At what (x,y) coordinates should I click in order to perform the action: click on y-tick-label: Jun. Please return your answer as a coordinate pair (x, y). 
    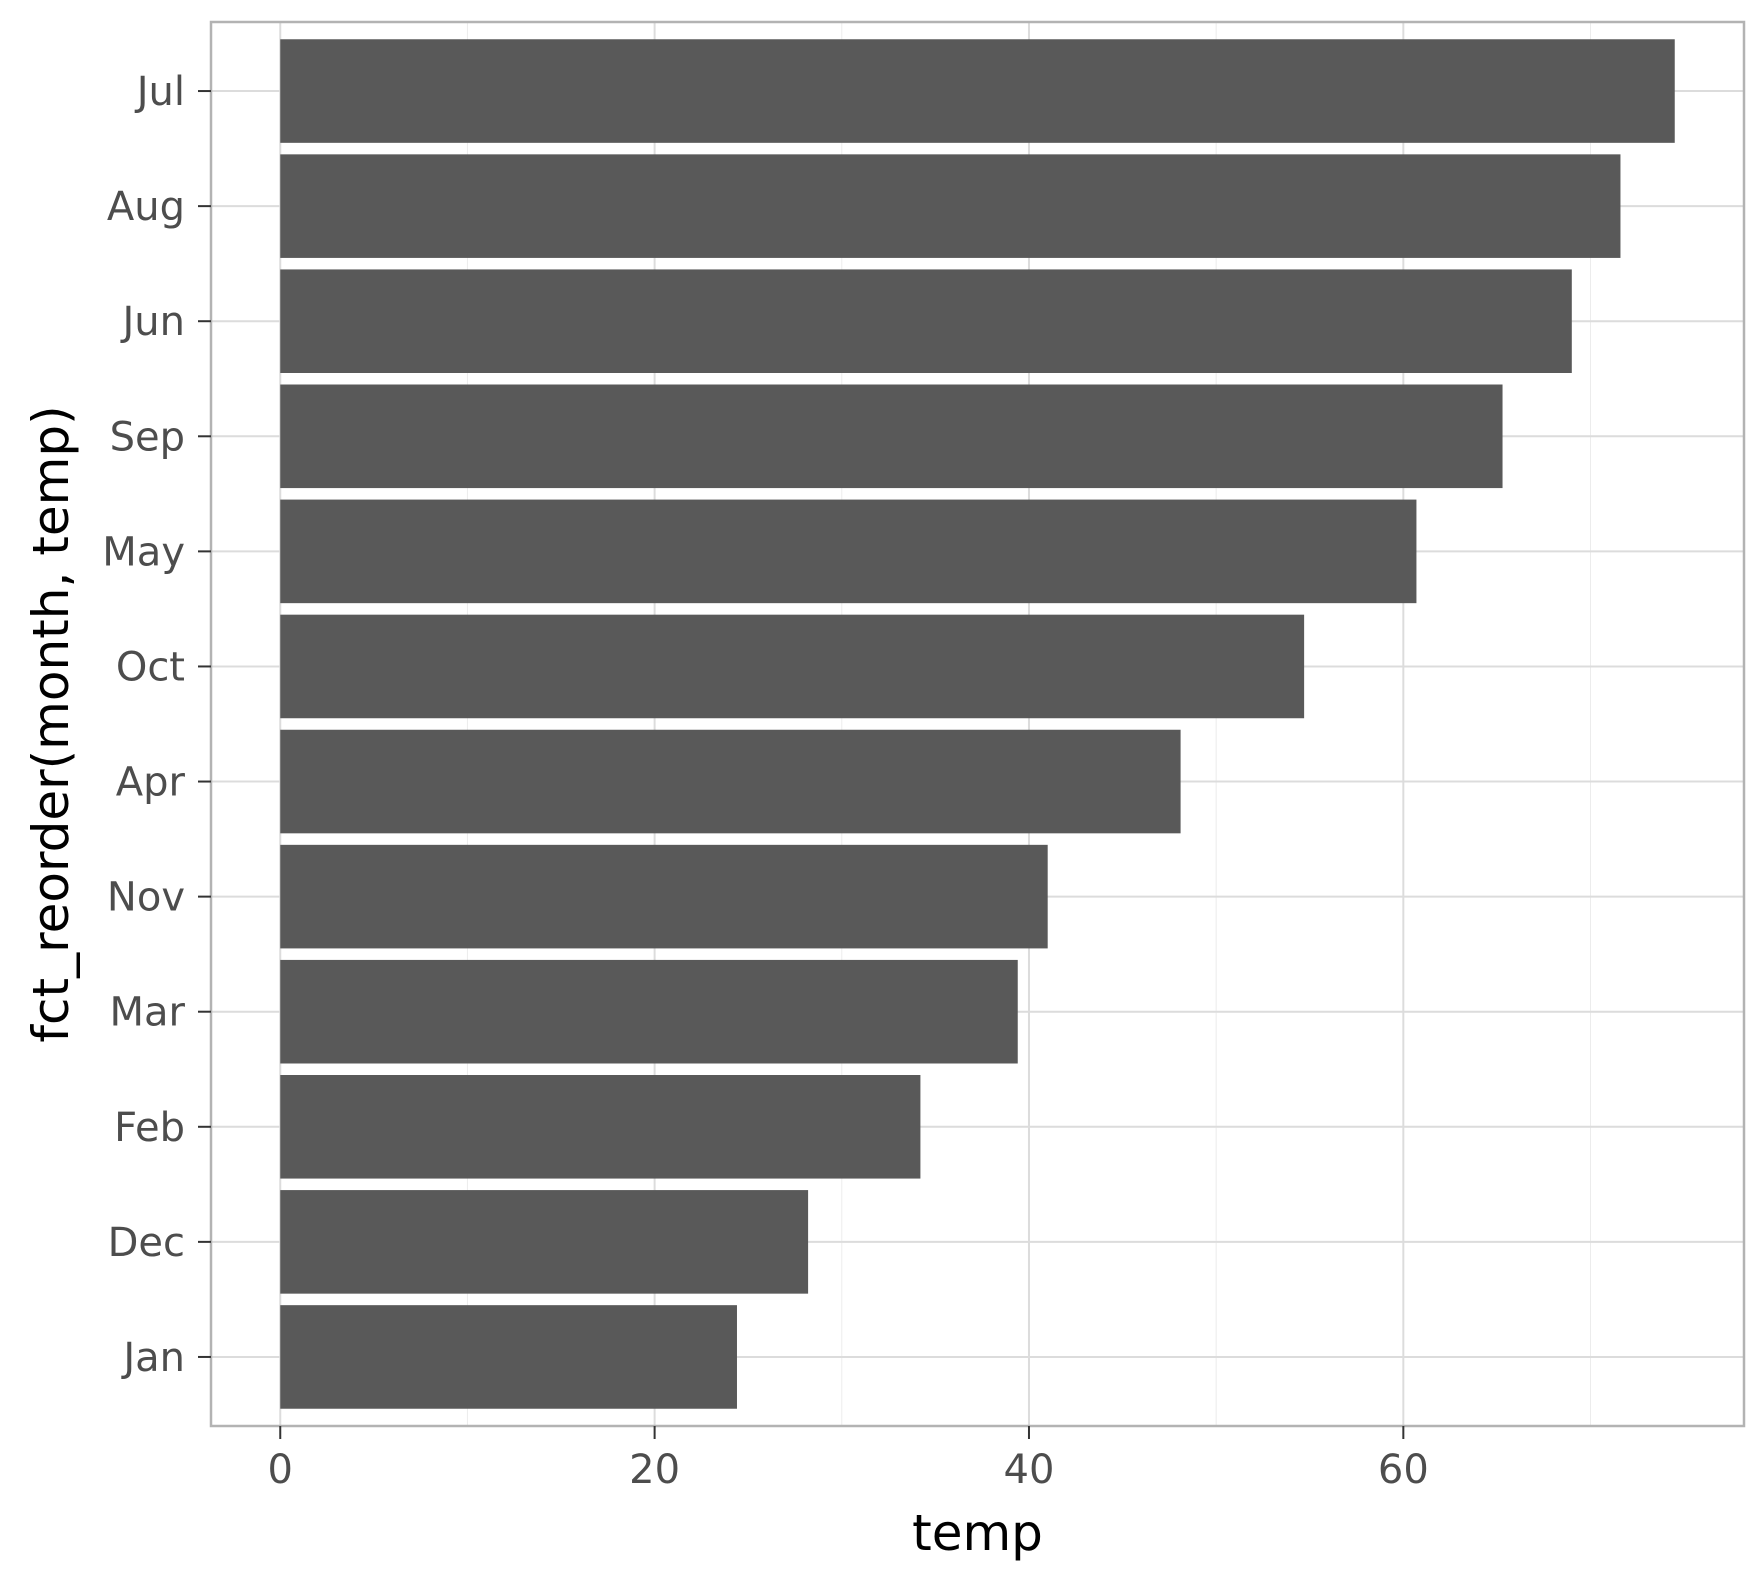
    Looking at the image, I should click on (153, 322).